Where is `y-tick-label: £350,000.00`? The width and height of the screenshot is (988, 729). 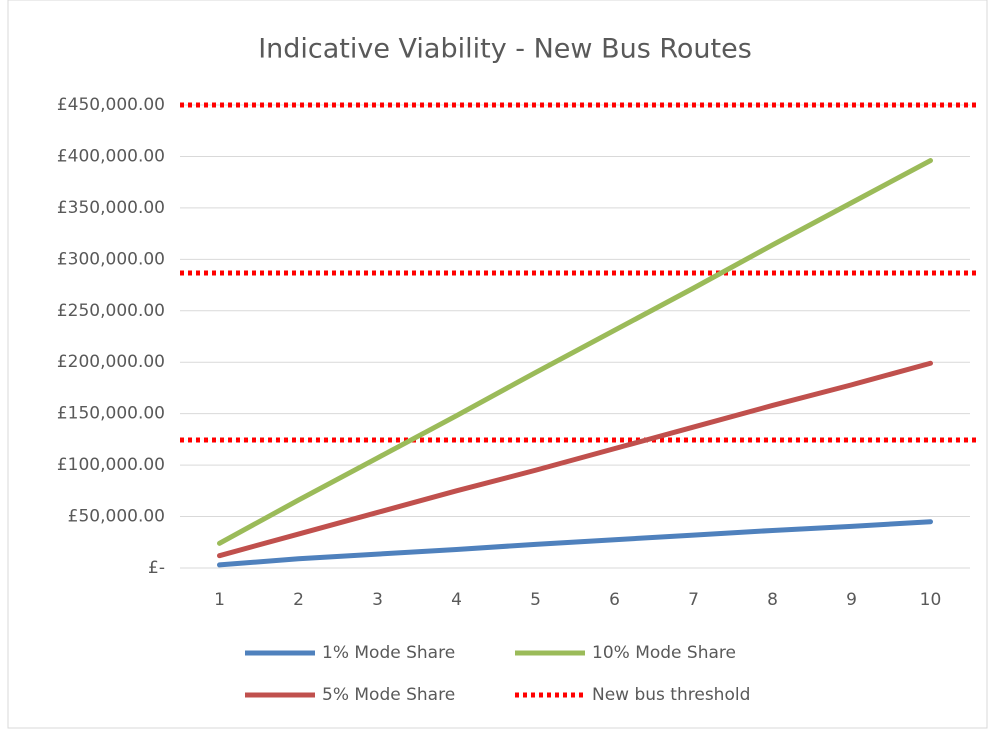
y-tick-label: £350,000.00 is located at coordinates (111, 208).